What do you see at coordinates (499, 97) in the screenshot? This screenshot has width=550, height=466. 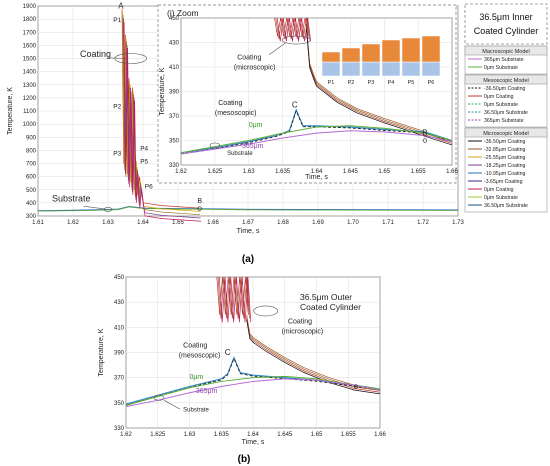 I see `legend-entry-label: 0μm Coating` at bounding box center [499, 97].